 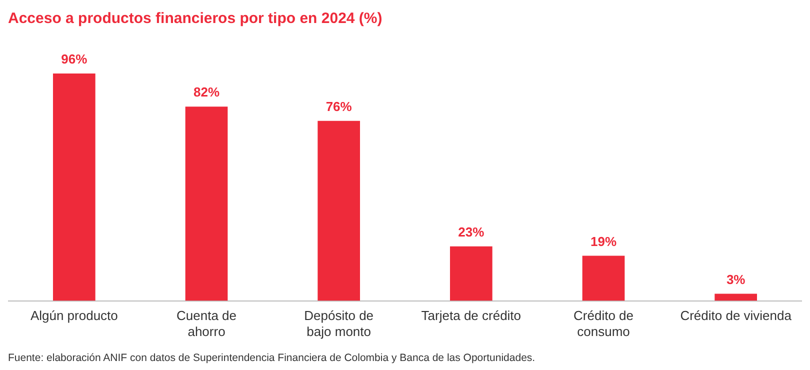 What do you see at coordinates (604, 323) in the screenshot?
I see `x-tick-label: Crédito de consumo` at bounding box center [604, 323].